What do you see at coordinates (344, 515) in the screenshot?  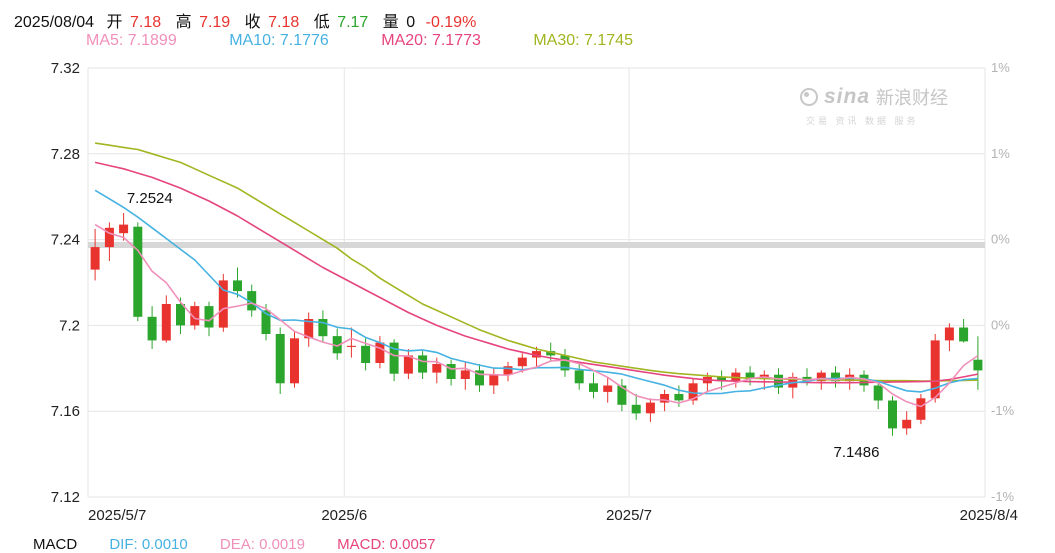 I see `date-tick-label: 2025/6` at bounding box center [344, 515].